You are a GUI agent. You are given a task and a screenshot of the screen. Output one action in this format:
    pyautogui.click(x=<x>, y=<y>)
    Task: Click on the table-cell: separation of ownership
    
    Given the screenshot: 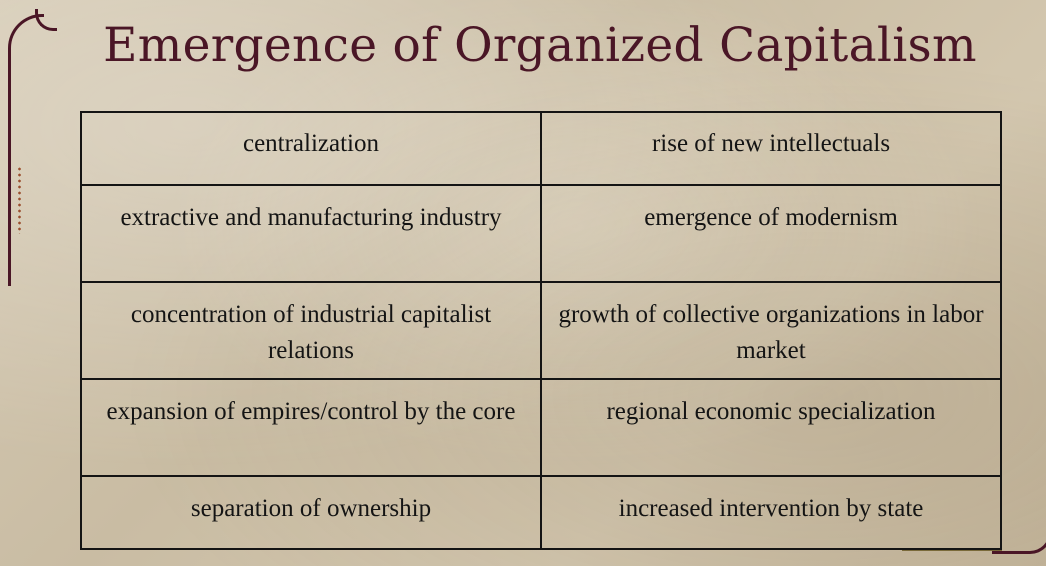 What is the action you would take?
    pyautogui.click(x=311, y=512)
    